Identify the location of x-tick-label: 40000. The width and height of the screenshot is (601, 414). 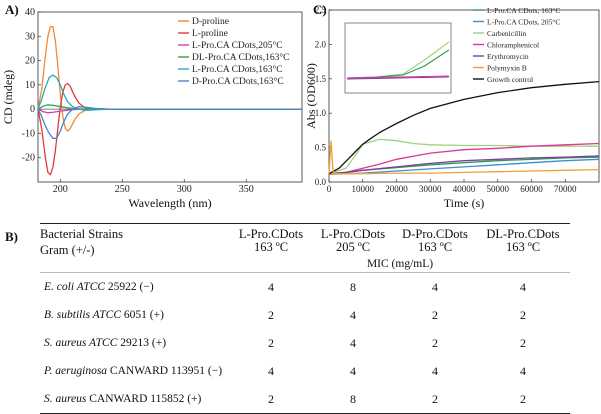
(464, 189).